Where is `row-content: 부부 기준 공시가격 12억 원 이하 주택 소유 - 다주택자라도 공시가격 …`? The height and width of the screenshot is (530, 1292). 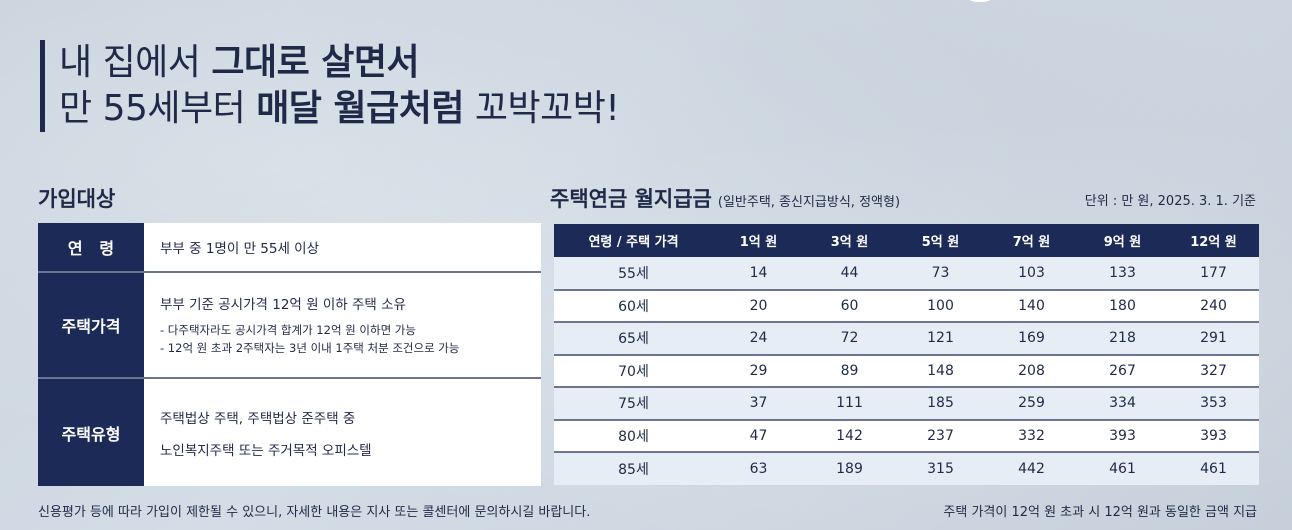 row-content: 부부 기준 공시가격 12억 원 이하 주택 소유 - 다주택자라도 공시가격 … is located at coordinates (342, 325).